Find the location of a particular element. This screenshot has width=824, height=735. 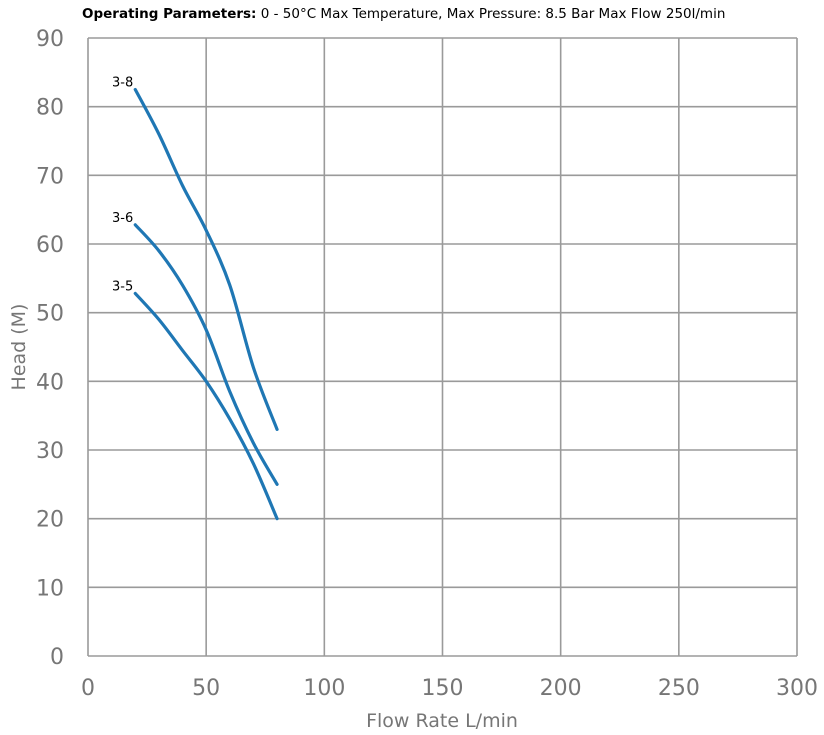

x-tick-label: 250 is located at coordinates (679, 688).